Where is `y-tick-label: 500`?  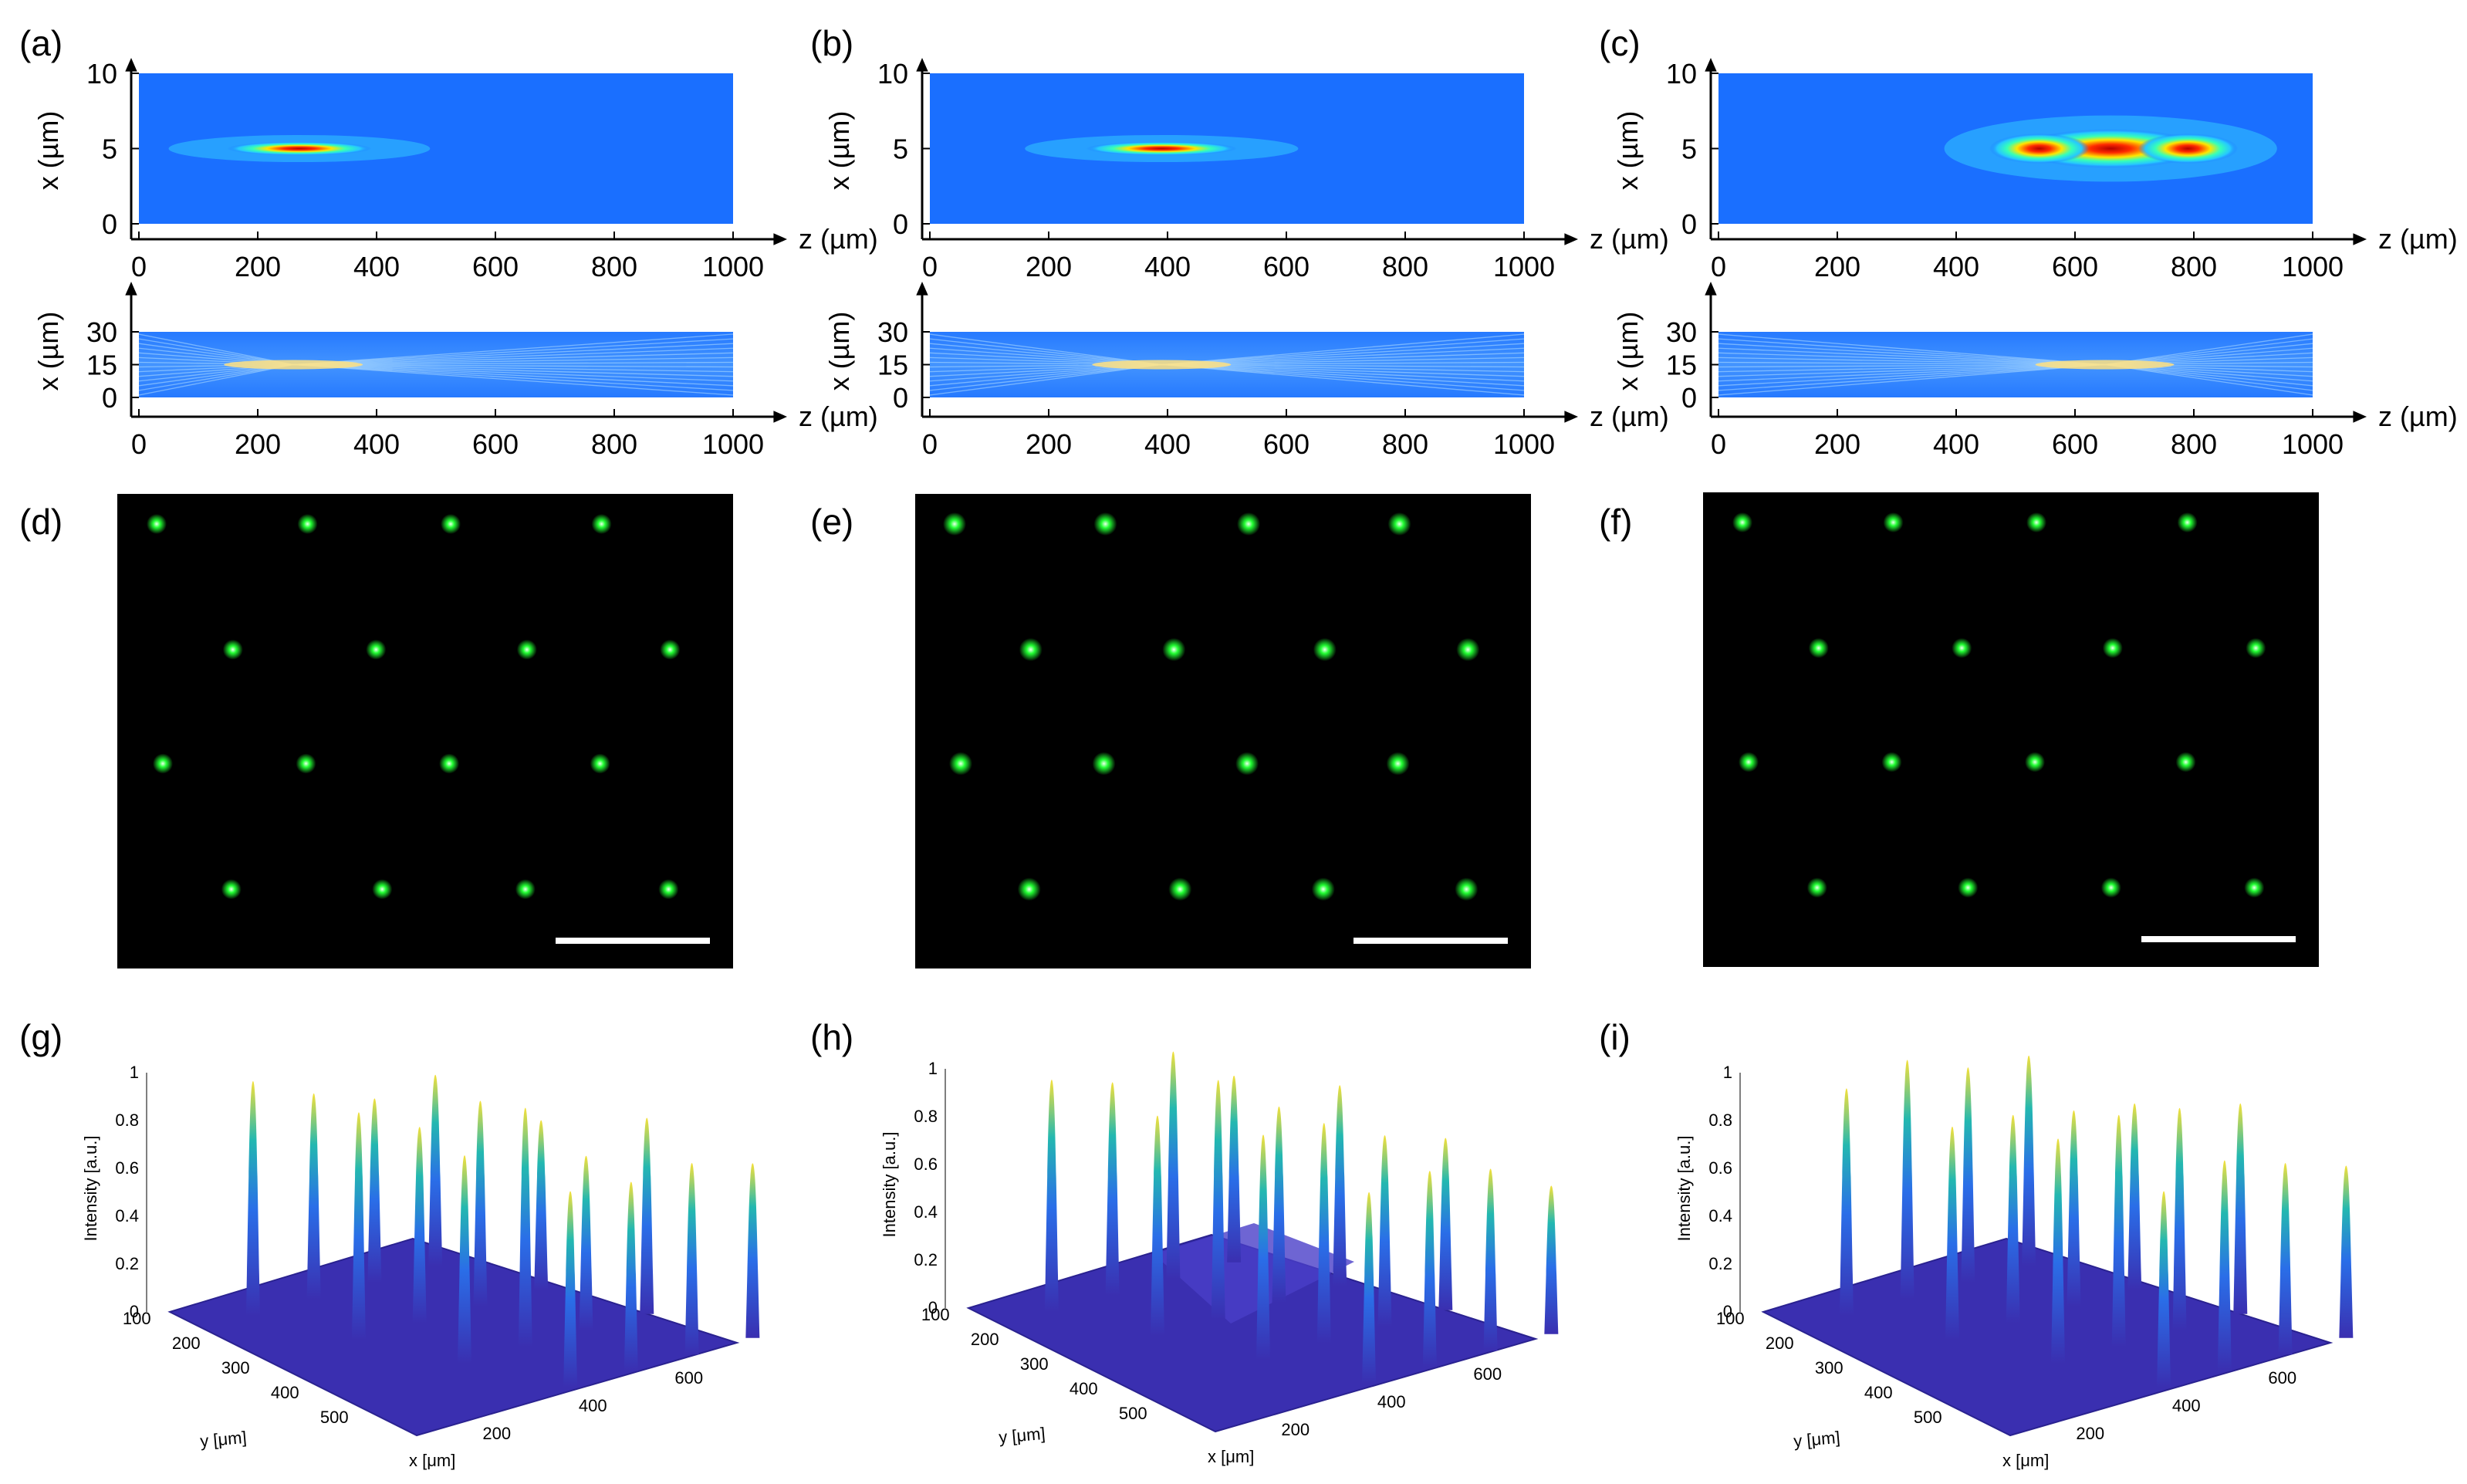 y-tick-label: 500 is located at coordinates (334, 1417).